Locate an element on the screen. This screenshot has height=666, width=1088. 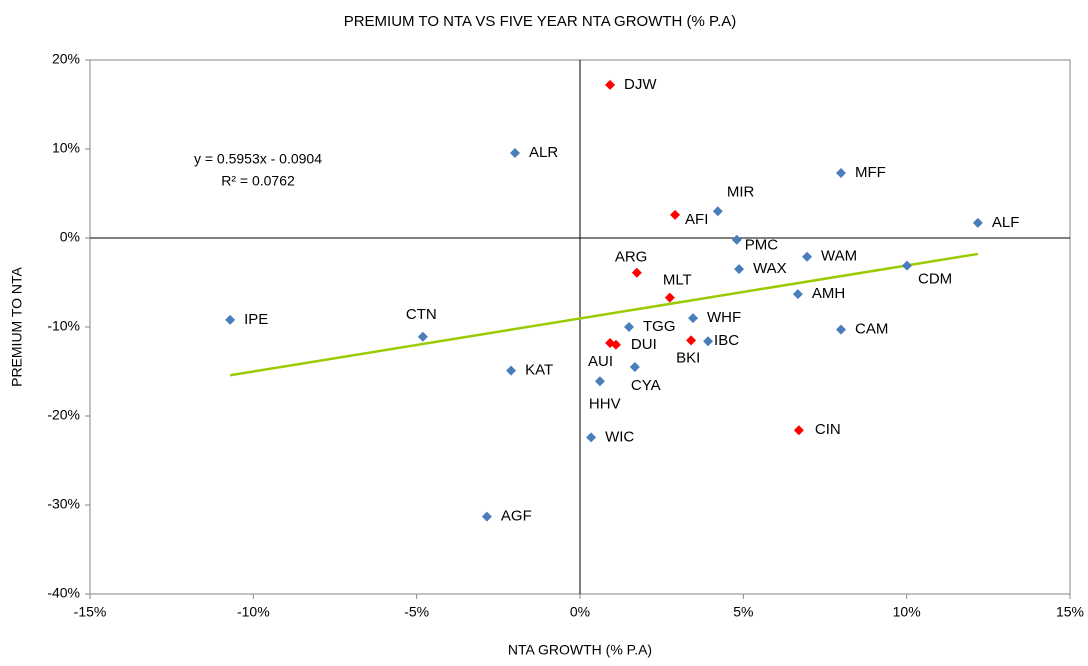
point-label: CTN is located at coordinates (421, 314).